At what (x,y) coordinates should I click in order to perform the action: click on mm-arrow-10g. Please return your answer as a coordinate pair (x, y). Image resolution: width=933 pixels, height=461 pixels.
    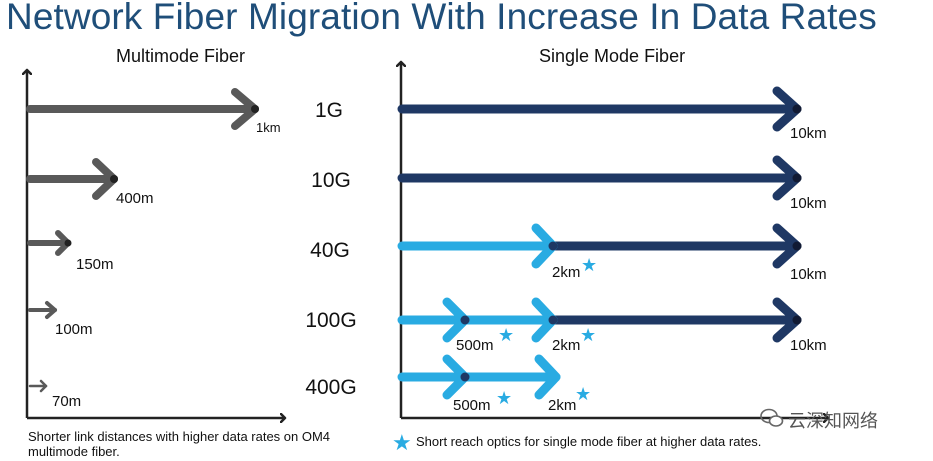
    Looking at the image, I should click on (72, 179).